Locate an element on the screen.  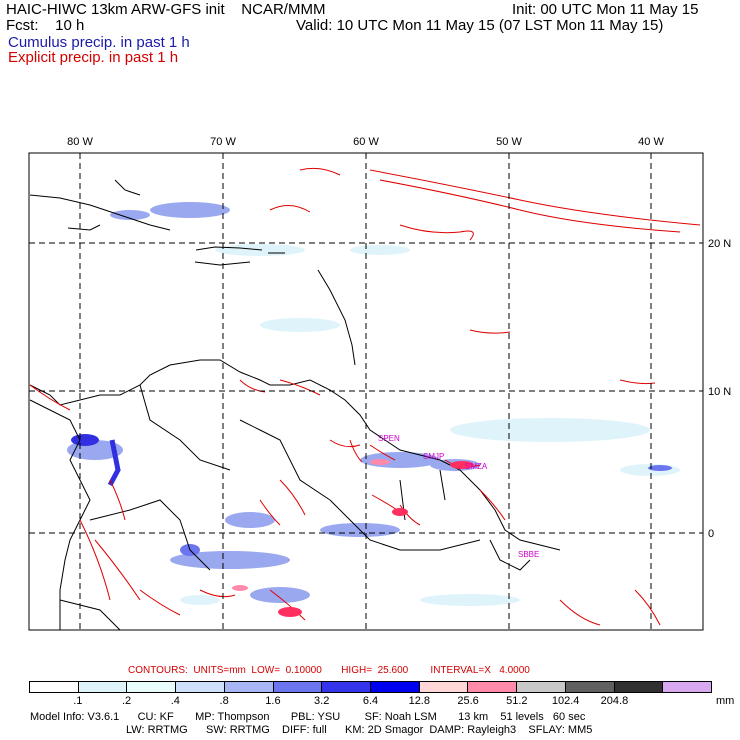
station-label: SBBE is located at coordinates (528, 554).